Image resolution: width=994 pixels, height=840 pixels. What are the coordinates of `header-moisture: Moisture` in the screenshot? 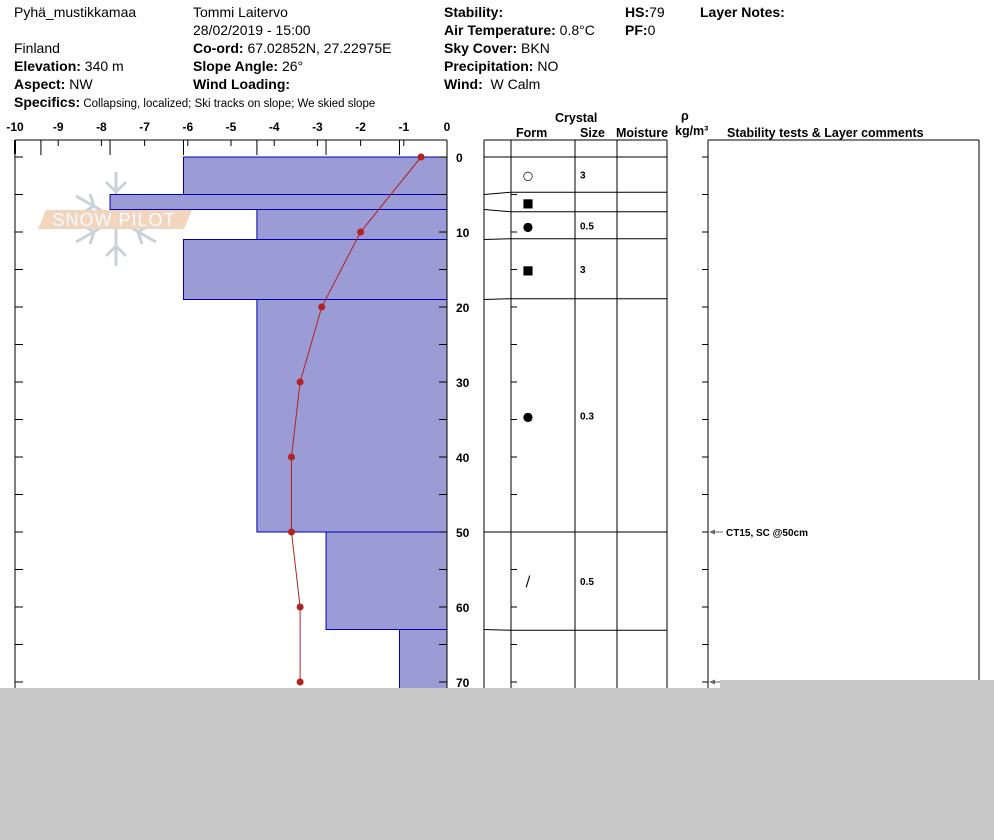 It's located at (642, 133).